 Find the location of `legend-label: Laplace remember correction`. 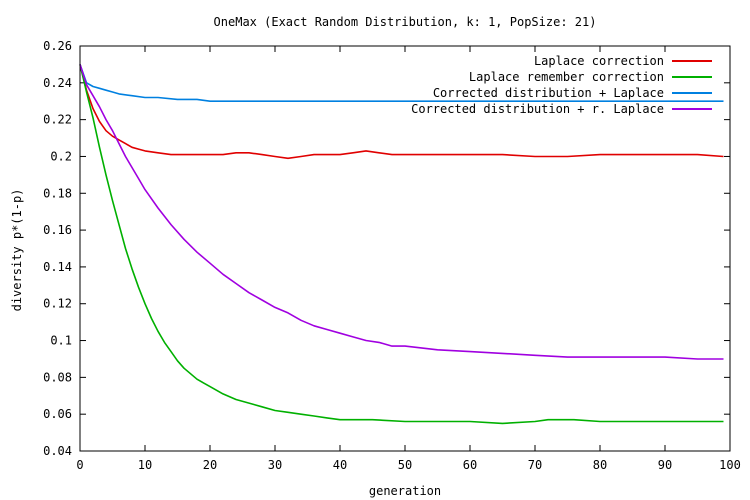

legend-label: Laplace remember correction is located at coordinates (566, 77).